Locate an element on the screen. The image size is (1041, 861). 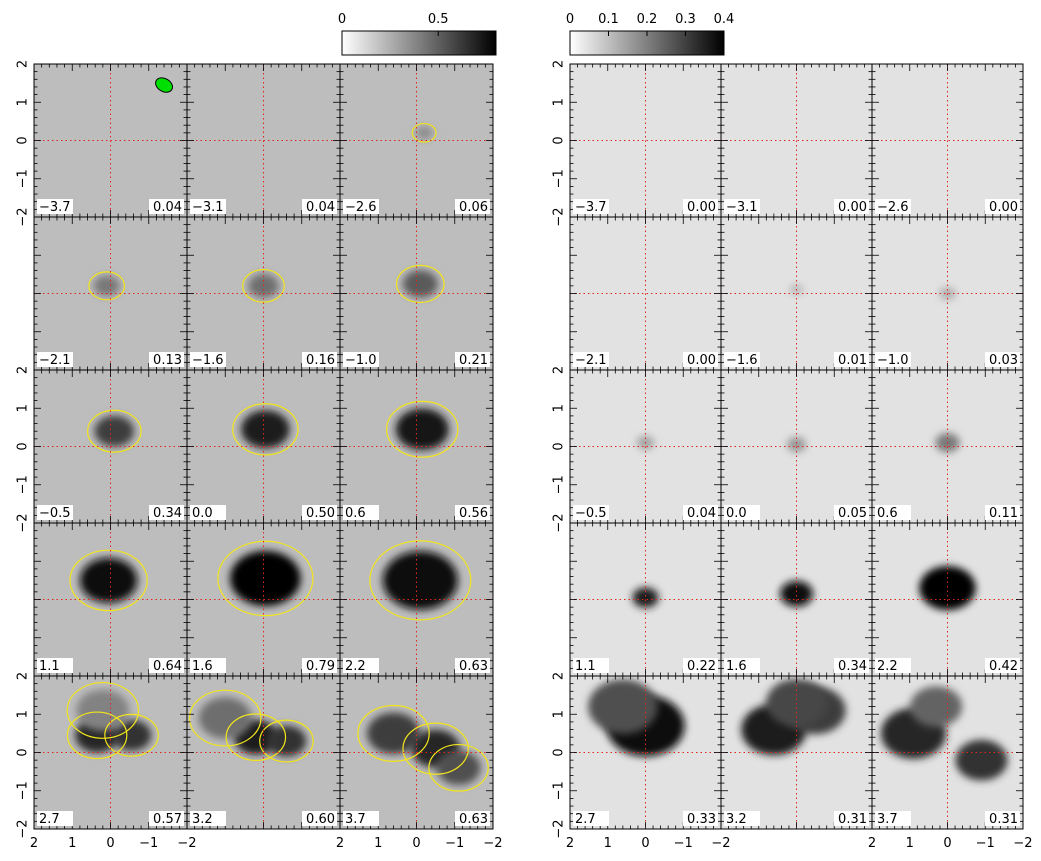
velocity-label: 2.2 is located at coordinates (887, 666).